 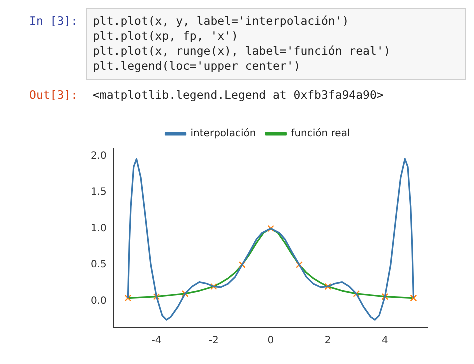 What do you see at coordinates (328, 341) in the screenshot?
I see `x-tick-label: 2` at bounding box center [328, 341].